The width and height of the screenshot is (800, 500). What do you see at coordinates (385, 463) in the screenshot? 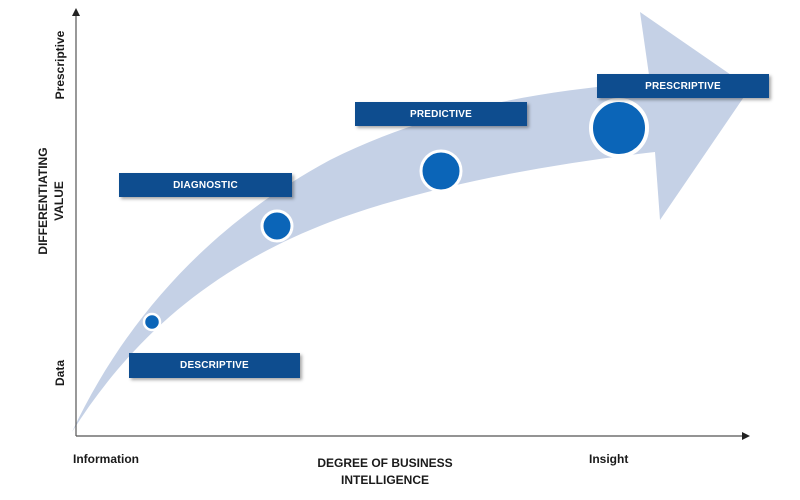
I see `x-axis-title-line1: DEGREE OF BUSINESS` at bounding box center [385, 463].